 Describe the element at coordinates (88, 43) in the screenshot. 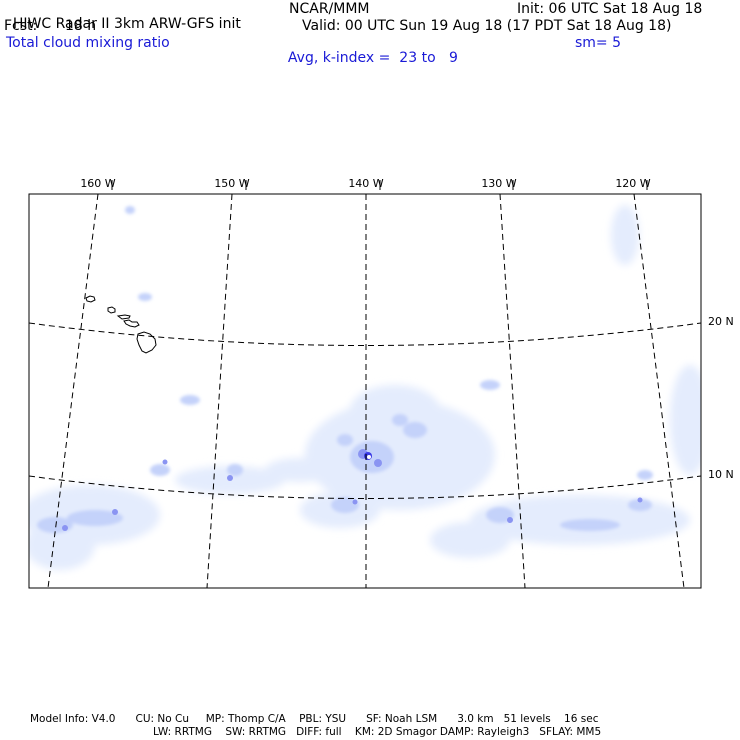

I see `field-name: Total cloud mixing ratio` at that location.